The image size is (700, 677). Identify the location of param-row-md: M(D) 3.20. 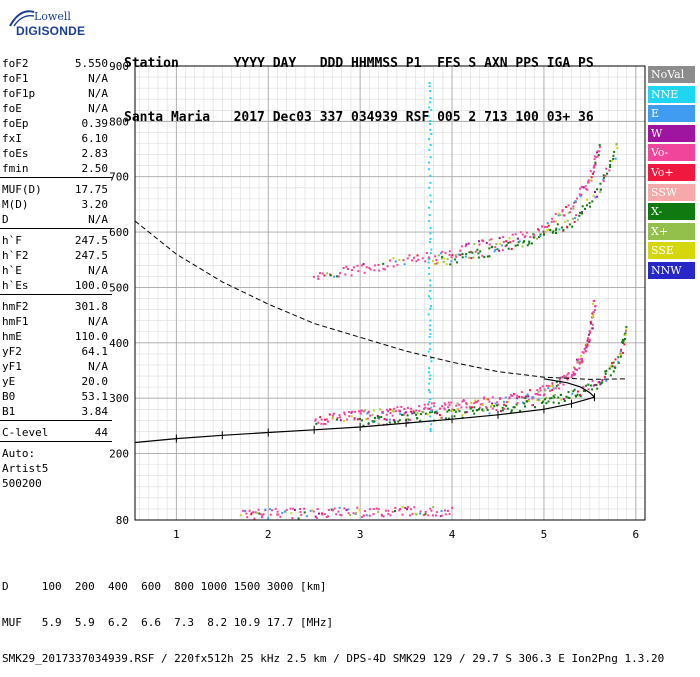
(56, 204).